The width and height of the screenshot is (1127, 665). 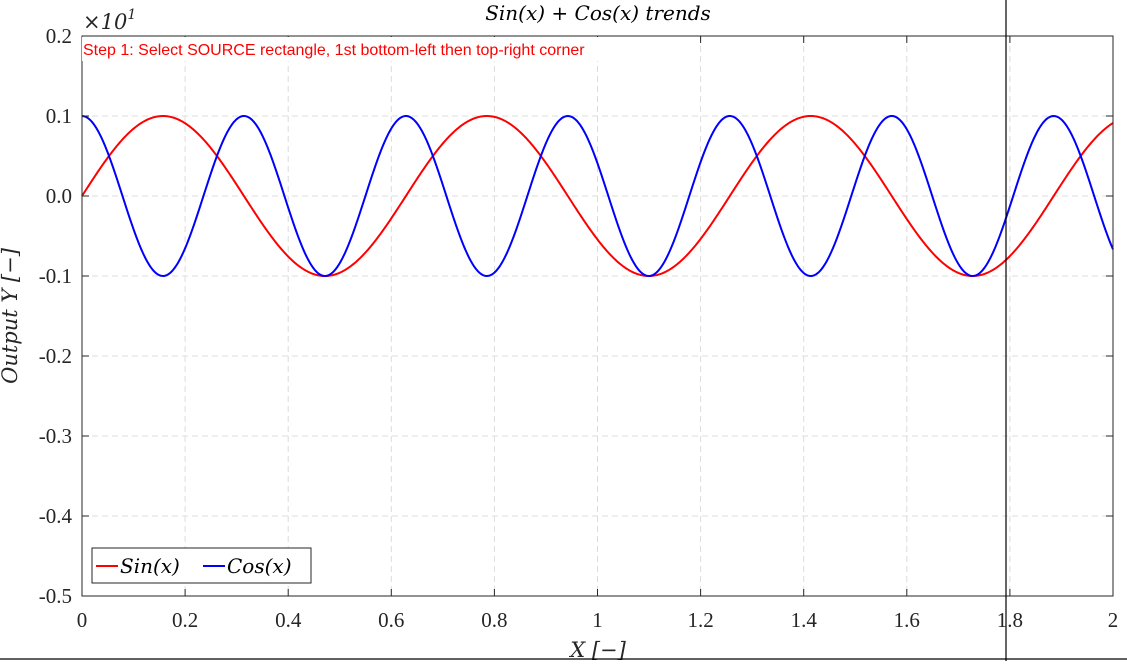 I want to click on x-tick-label: 1.2, so click(x=700, y=620).